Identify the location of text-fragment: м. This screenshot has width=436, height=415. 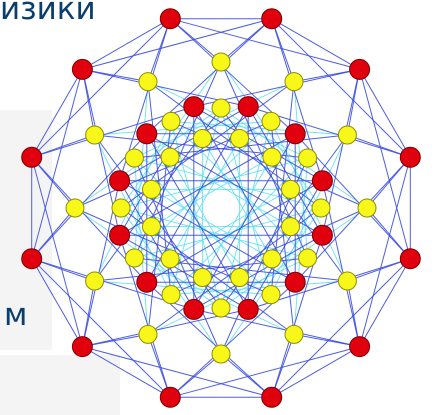
(16, 315).